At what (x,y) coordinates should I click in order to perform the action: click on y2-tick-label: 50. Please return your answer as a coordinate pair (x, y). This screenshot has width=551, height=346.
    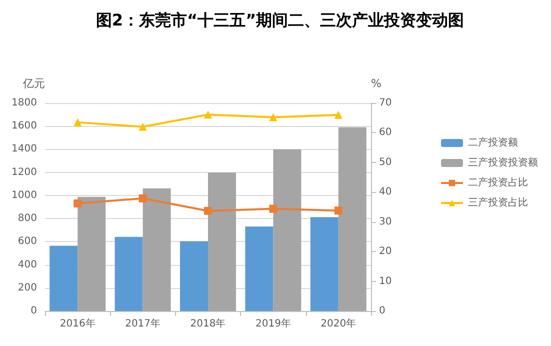
    Looking at the image, I should click on (385, 162).